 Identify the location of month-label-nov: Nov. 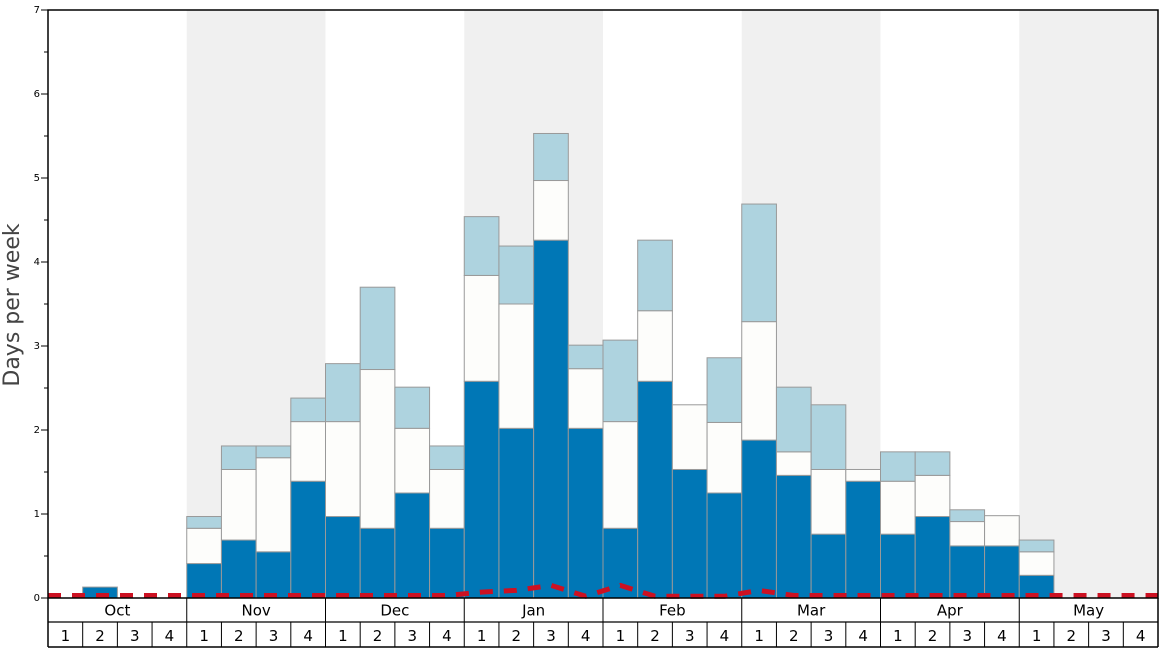
(255, 611).